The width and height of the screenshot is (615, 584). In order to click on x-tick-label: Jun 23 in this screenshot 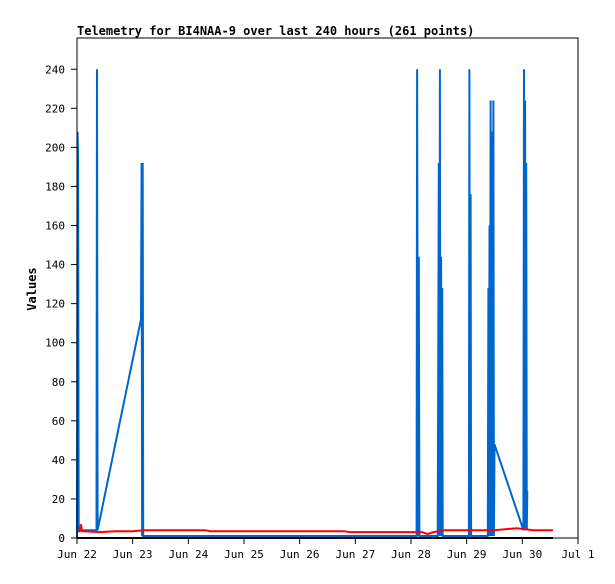, I will do `click(133, 554)`.